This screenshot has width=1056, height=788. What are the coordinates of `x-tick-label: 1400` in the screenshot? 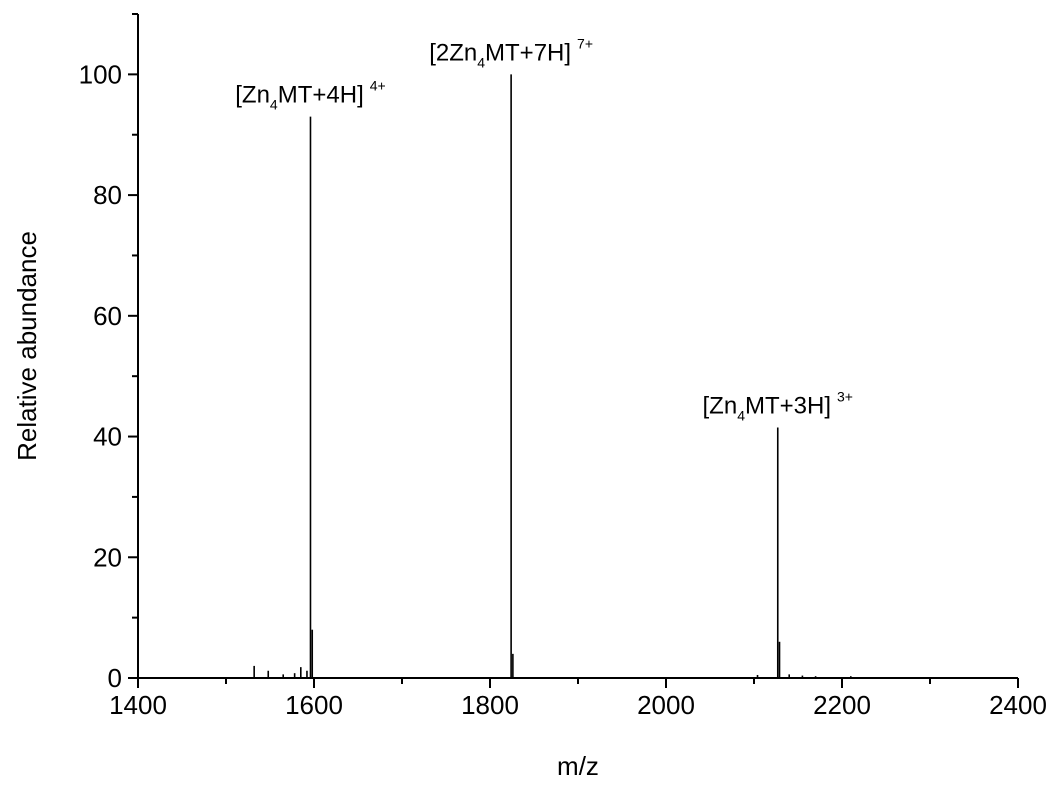 It's located at (138, 705).